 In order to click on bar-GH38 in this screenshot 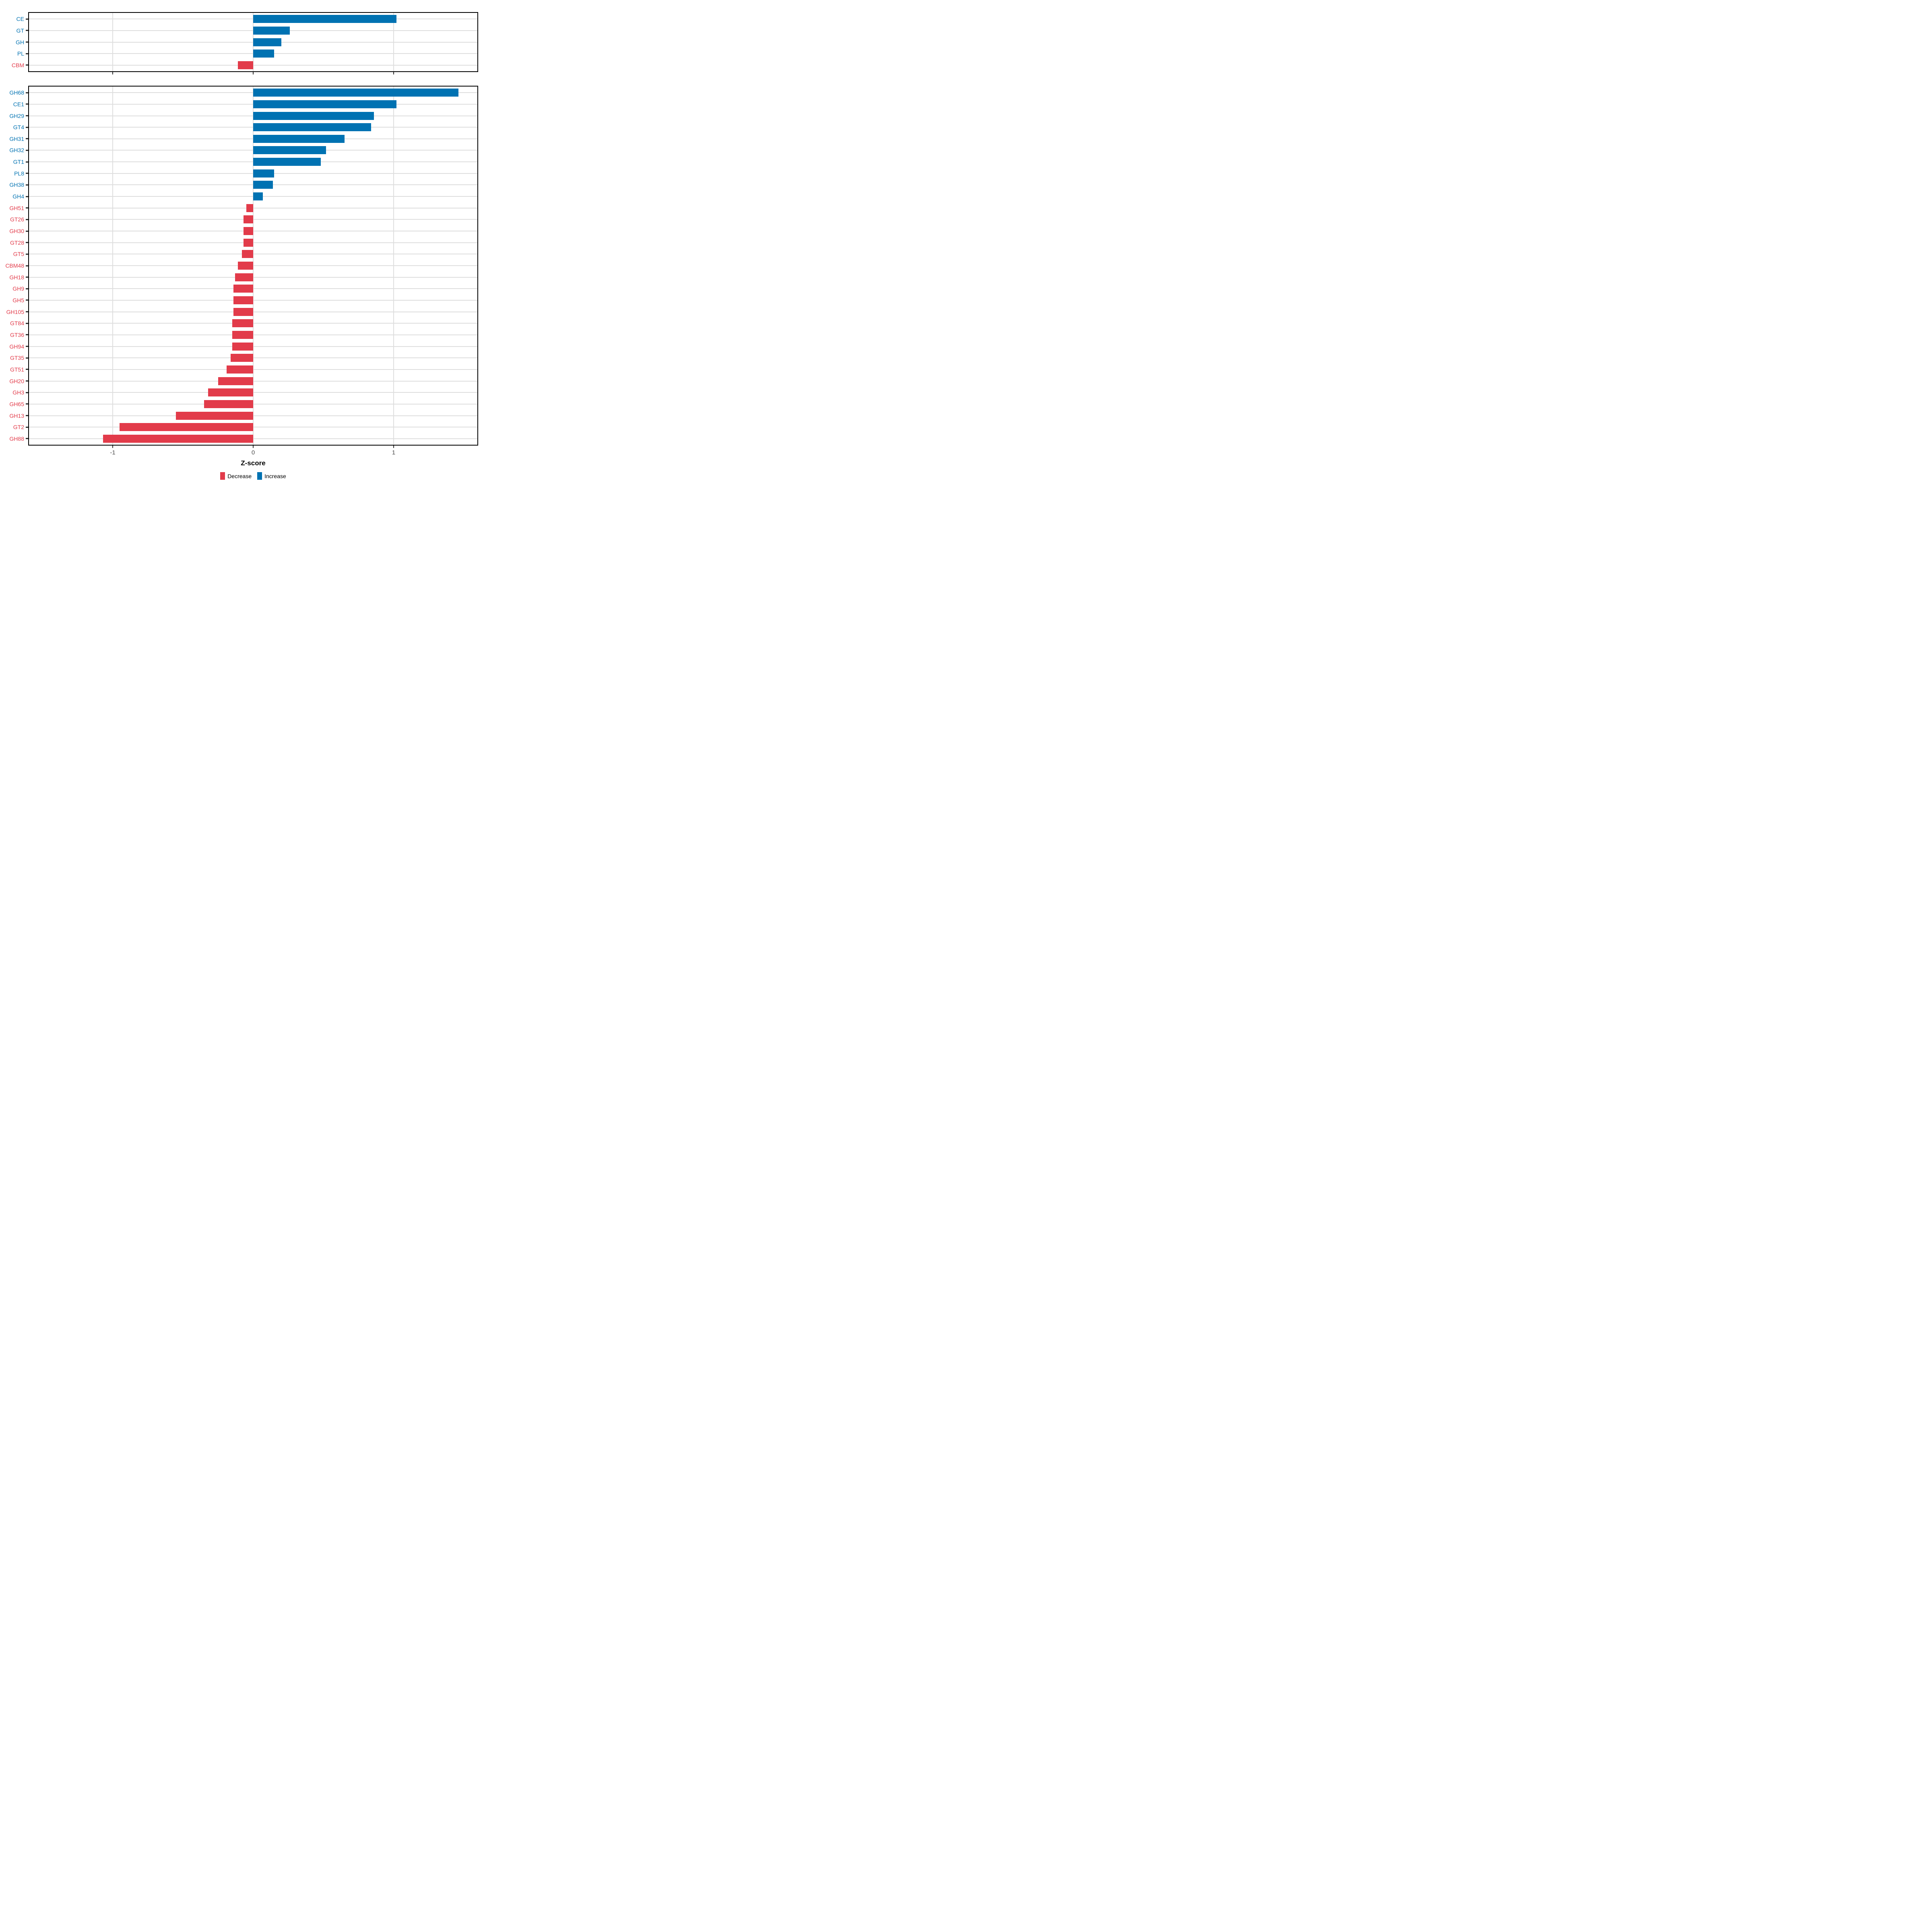, I will do `click(263, 185)`.